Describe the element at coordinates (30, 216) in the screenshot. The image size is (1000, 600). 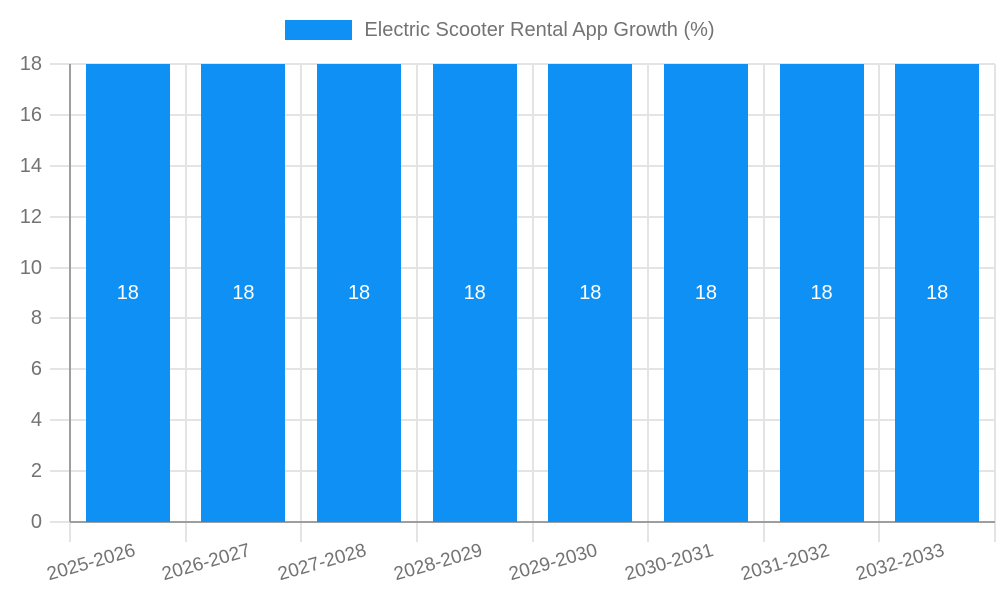
I see `y-axis-tick-label: 12` at that location.